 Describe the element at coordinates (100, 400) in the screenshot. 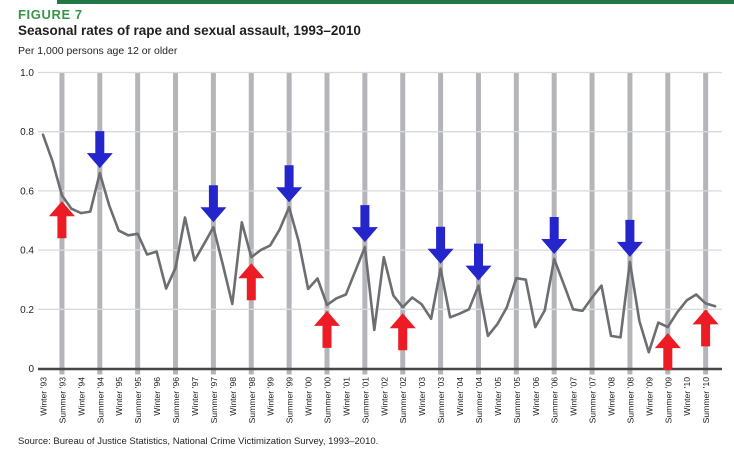

I see `x-axis-tick-label: Summer ’94` at that location.